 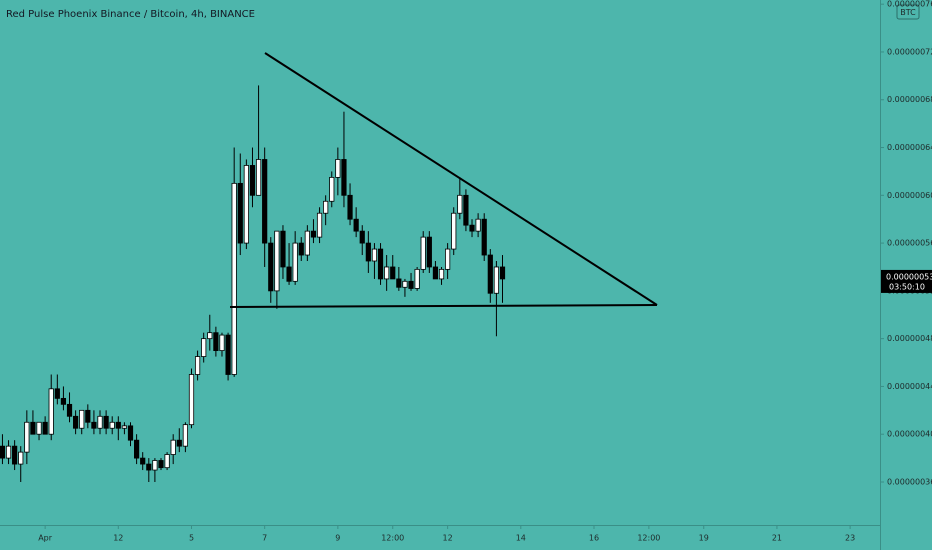 I want to click on last-price-box, so click(x=906, y=281).